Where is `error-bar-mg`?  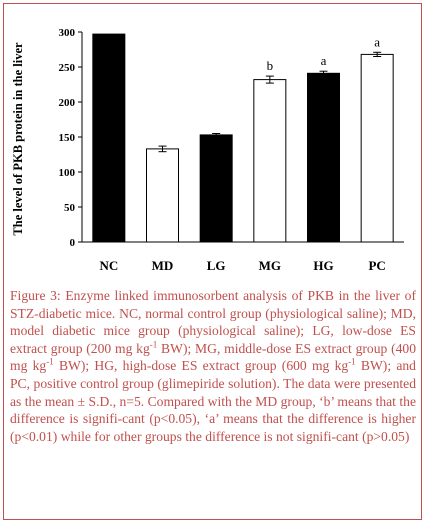 error-bar-mg is located at coordinates (269, 79).